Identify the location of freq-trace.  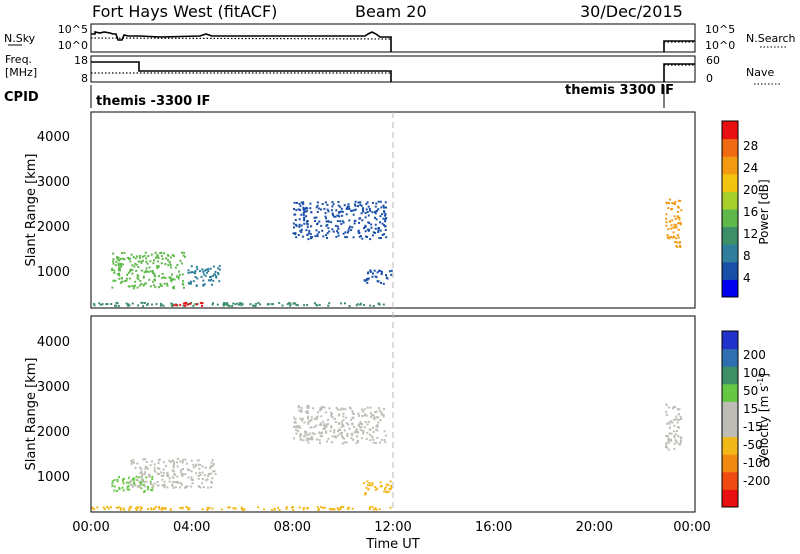
(241, 71).